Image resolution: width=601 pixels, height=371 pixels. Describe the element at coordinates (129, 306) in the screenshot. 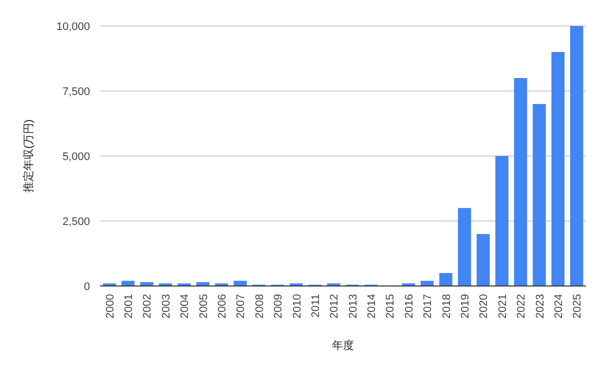

I see `x-tick-label: 2001` at that location.